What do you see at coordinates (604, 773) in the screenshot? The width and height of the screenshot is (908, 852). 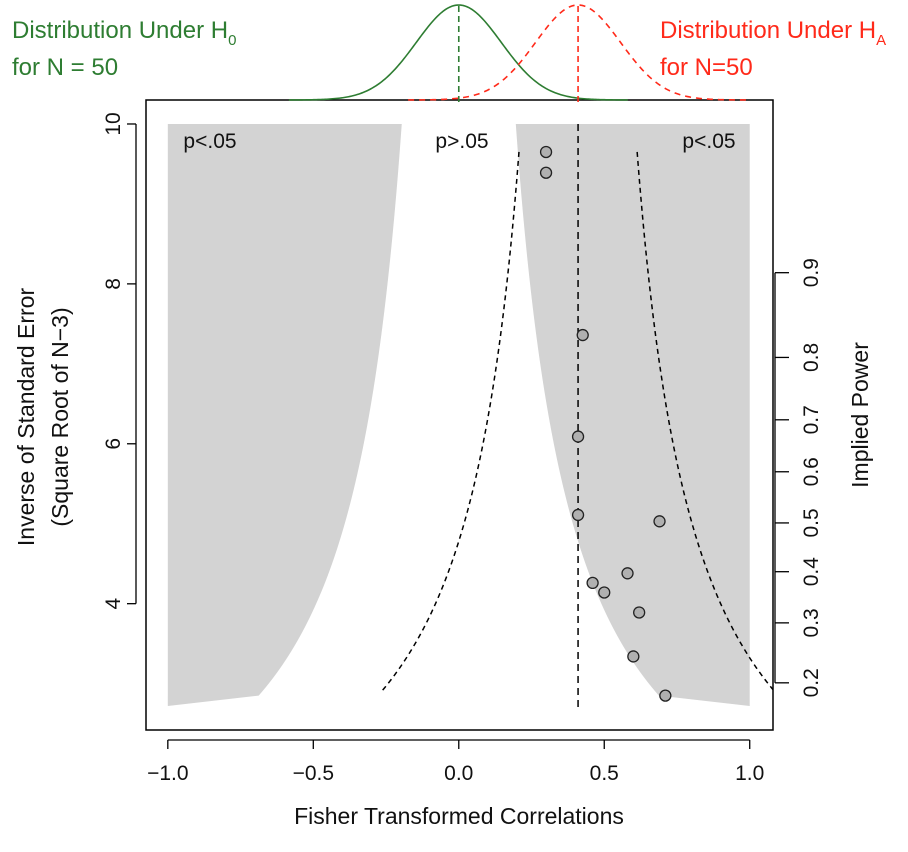 I see `x-tick-label: 0.5` at bounding box center [604, 773].